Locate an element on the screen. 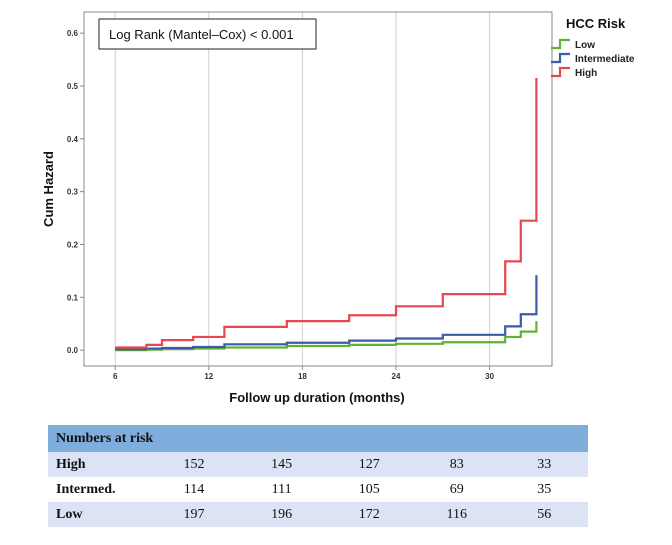 The image size is (672, 545). x-tick-label: 18 is located at coordinates (302, 376).